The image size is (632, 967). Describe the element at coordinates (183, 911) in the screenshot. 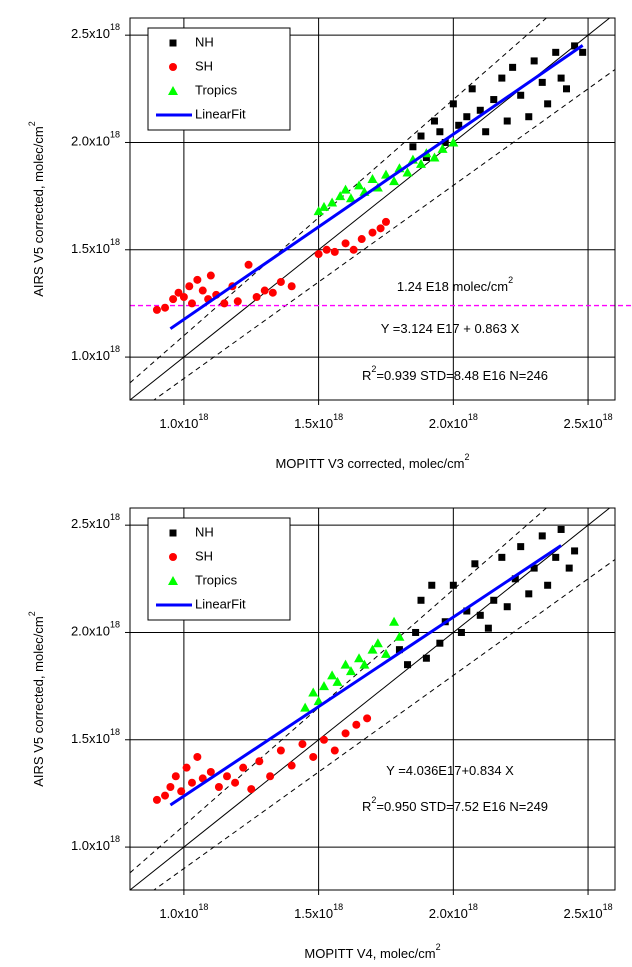

I see `x-tick-label: 1.0x10¹⁸` at that location.